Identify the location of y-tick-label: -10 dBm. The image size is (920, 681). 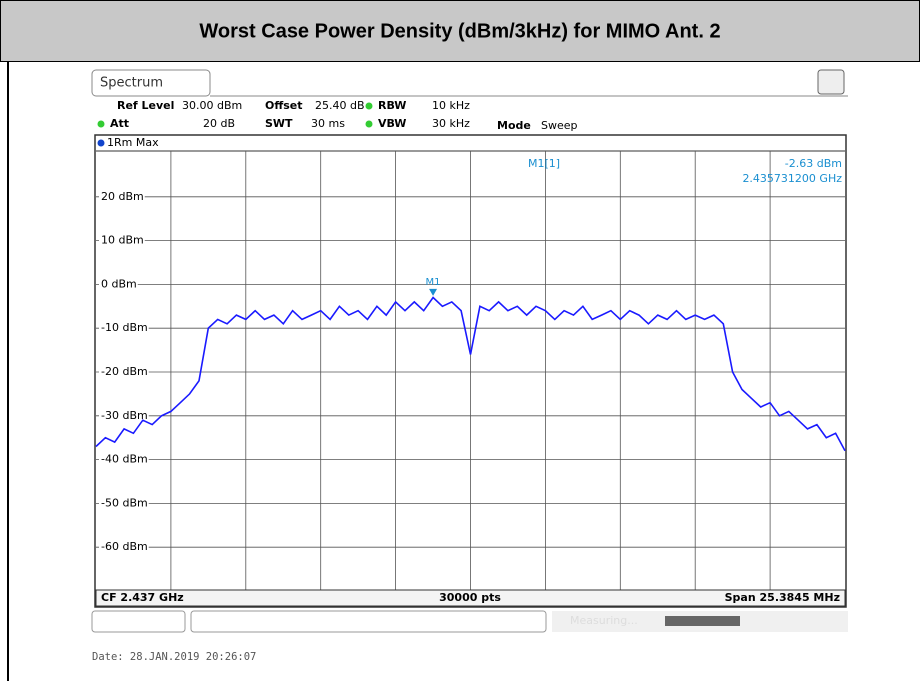
(124, 327).